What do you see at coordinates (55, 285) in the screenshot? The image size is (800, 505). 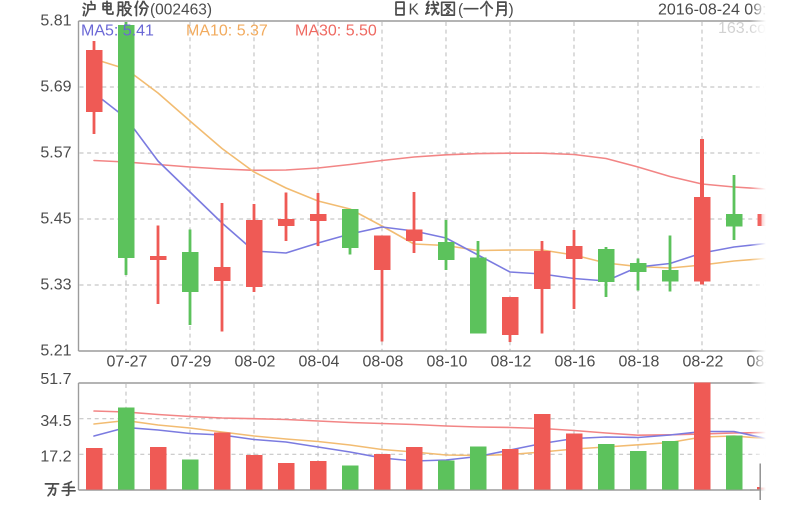 I see `svg-text: 5.33` at bounding box center [55, 285].